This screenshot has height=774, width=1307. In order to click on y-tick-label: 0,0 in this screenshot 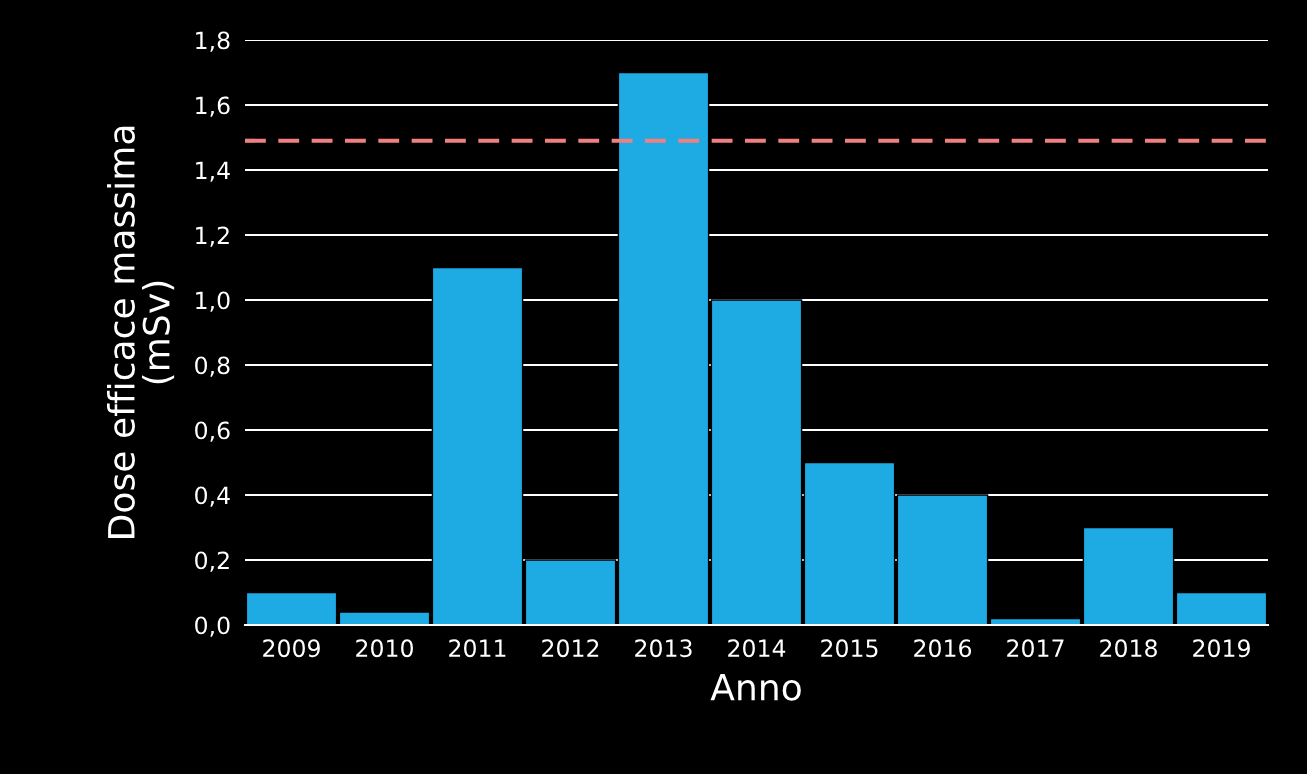, I will do `click(212, 626)`.